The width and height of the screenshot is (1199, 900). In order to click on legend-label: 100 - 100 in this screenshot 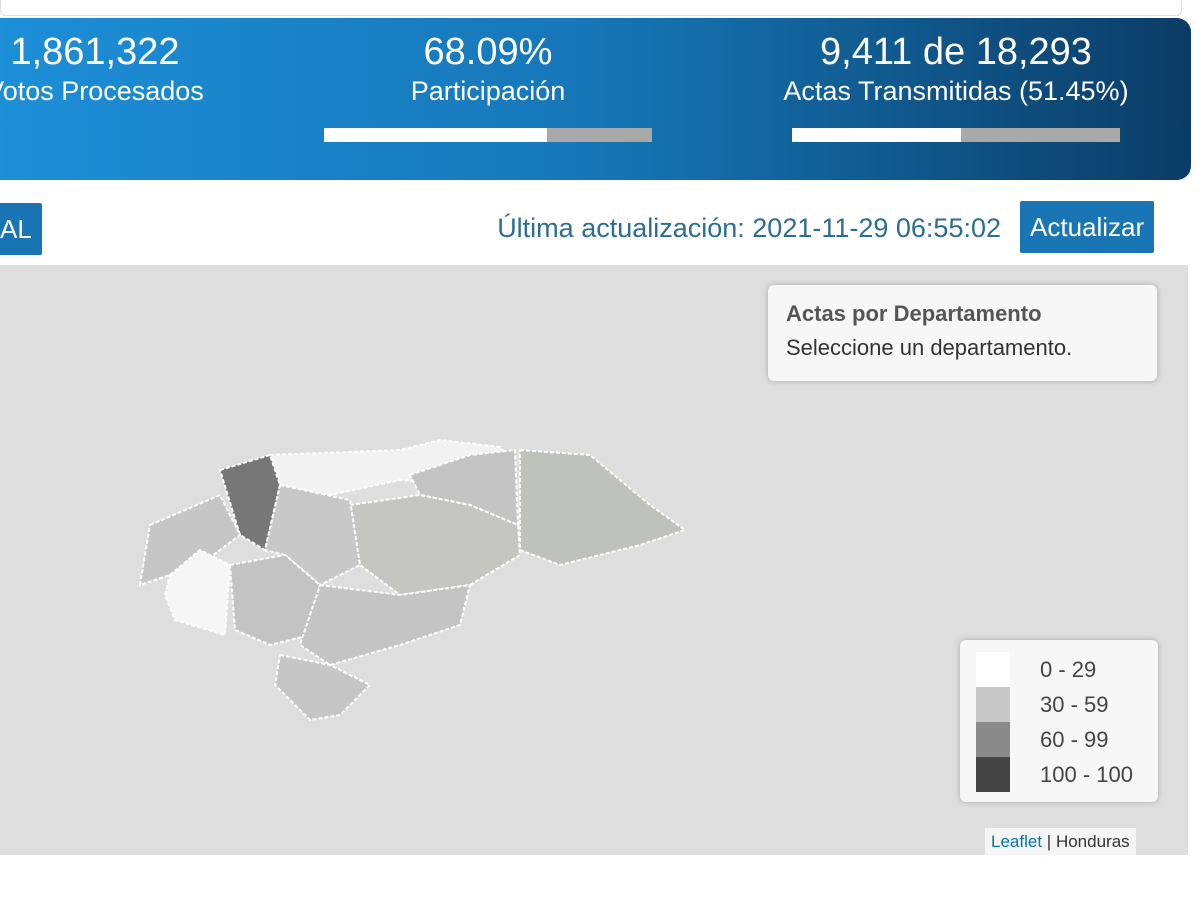, I will do `click(1086, 774)`.